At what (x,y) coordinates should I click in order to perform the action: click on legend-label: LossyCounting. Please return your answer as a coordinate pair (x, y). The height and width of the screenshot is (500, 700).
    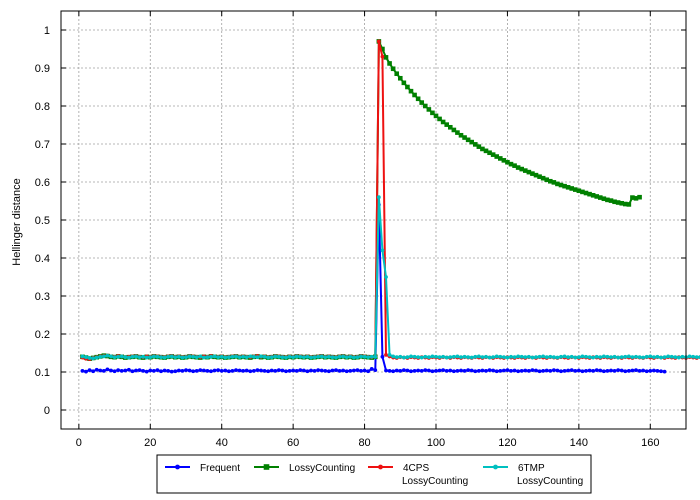
    Looking at the image, I should click on (322, 468).